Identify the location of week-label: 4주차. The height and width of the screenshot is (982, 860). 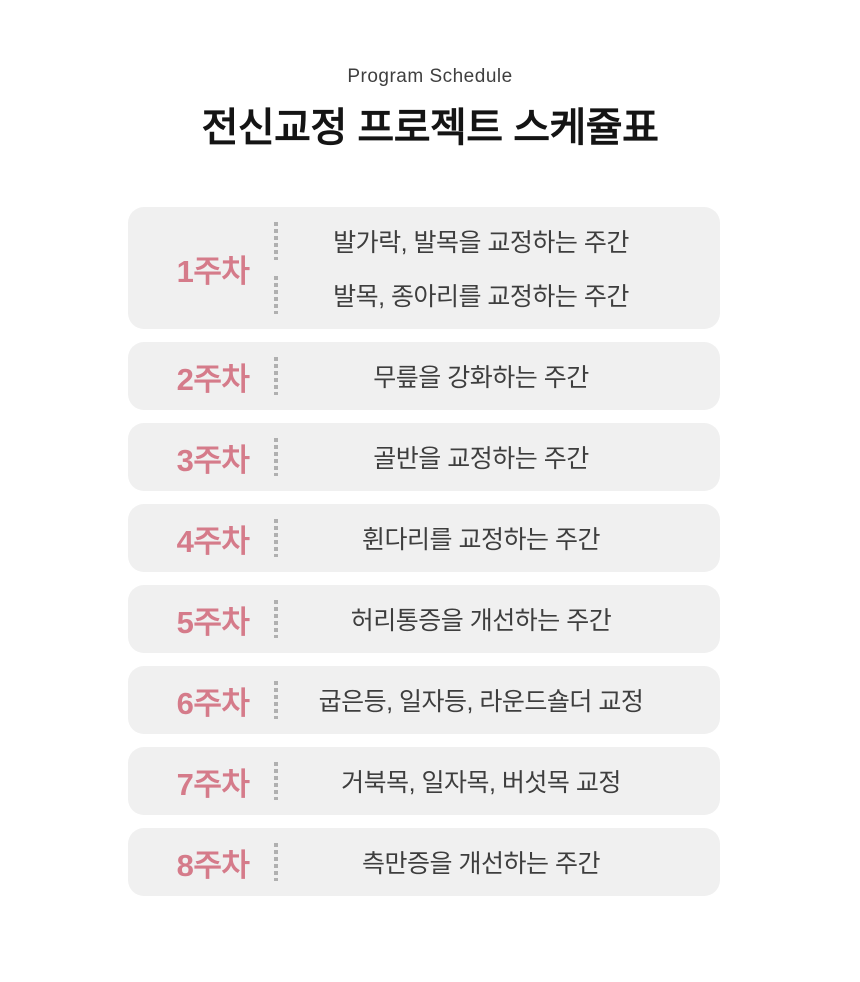
(213, 541).